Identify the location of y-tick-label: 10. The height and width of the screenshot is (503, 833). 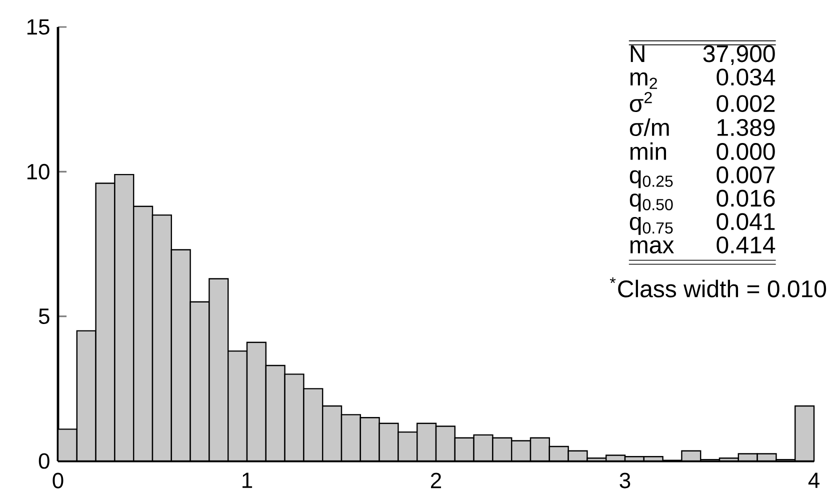
(38, 172).